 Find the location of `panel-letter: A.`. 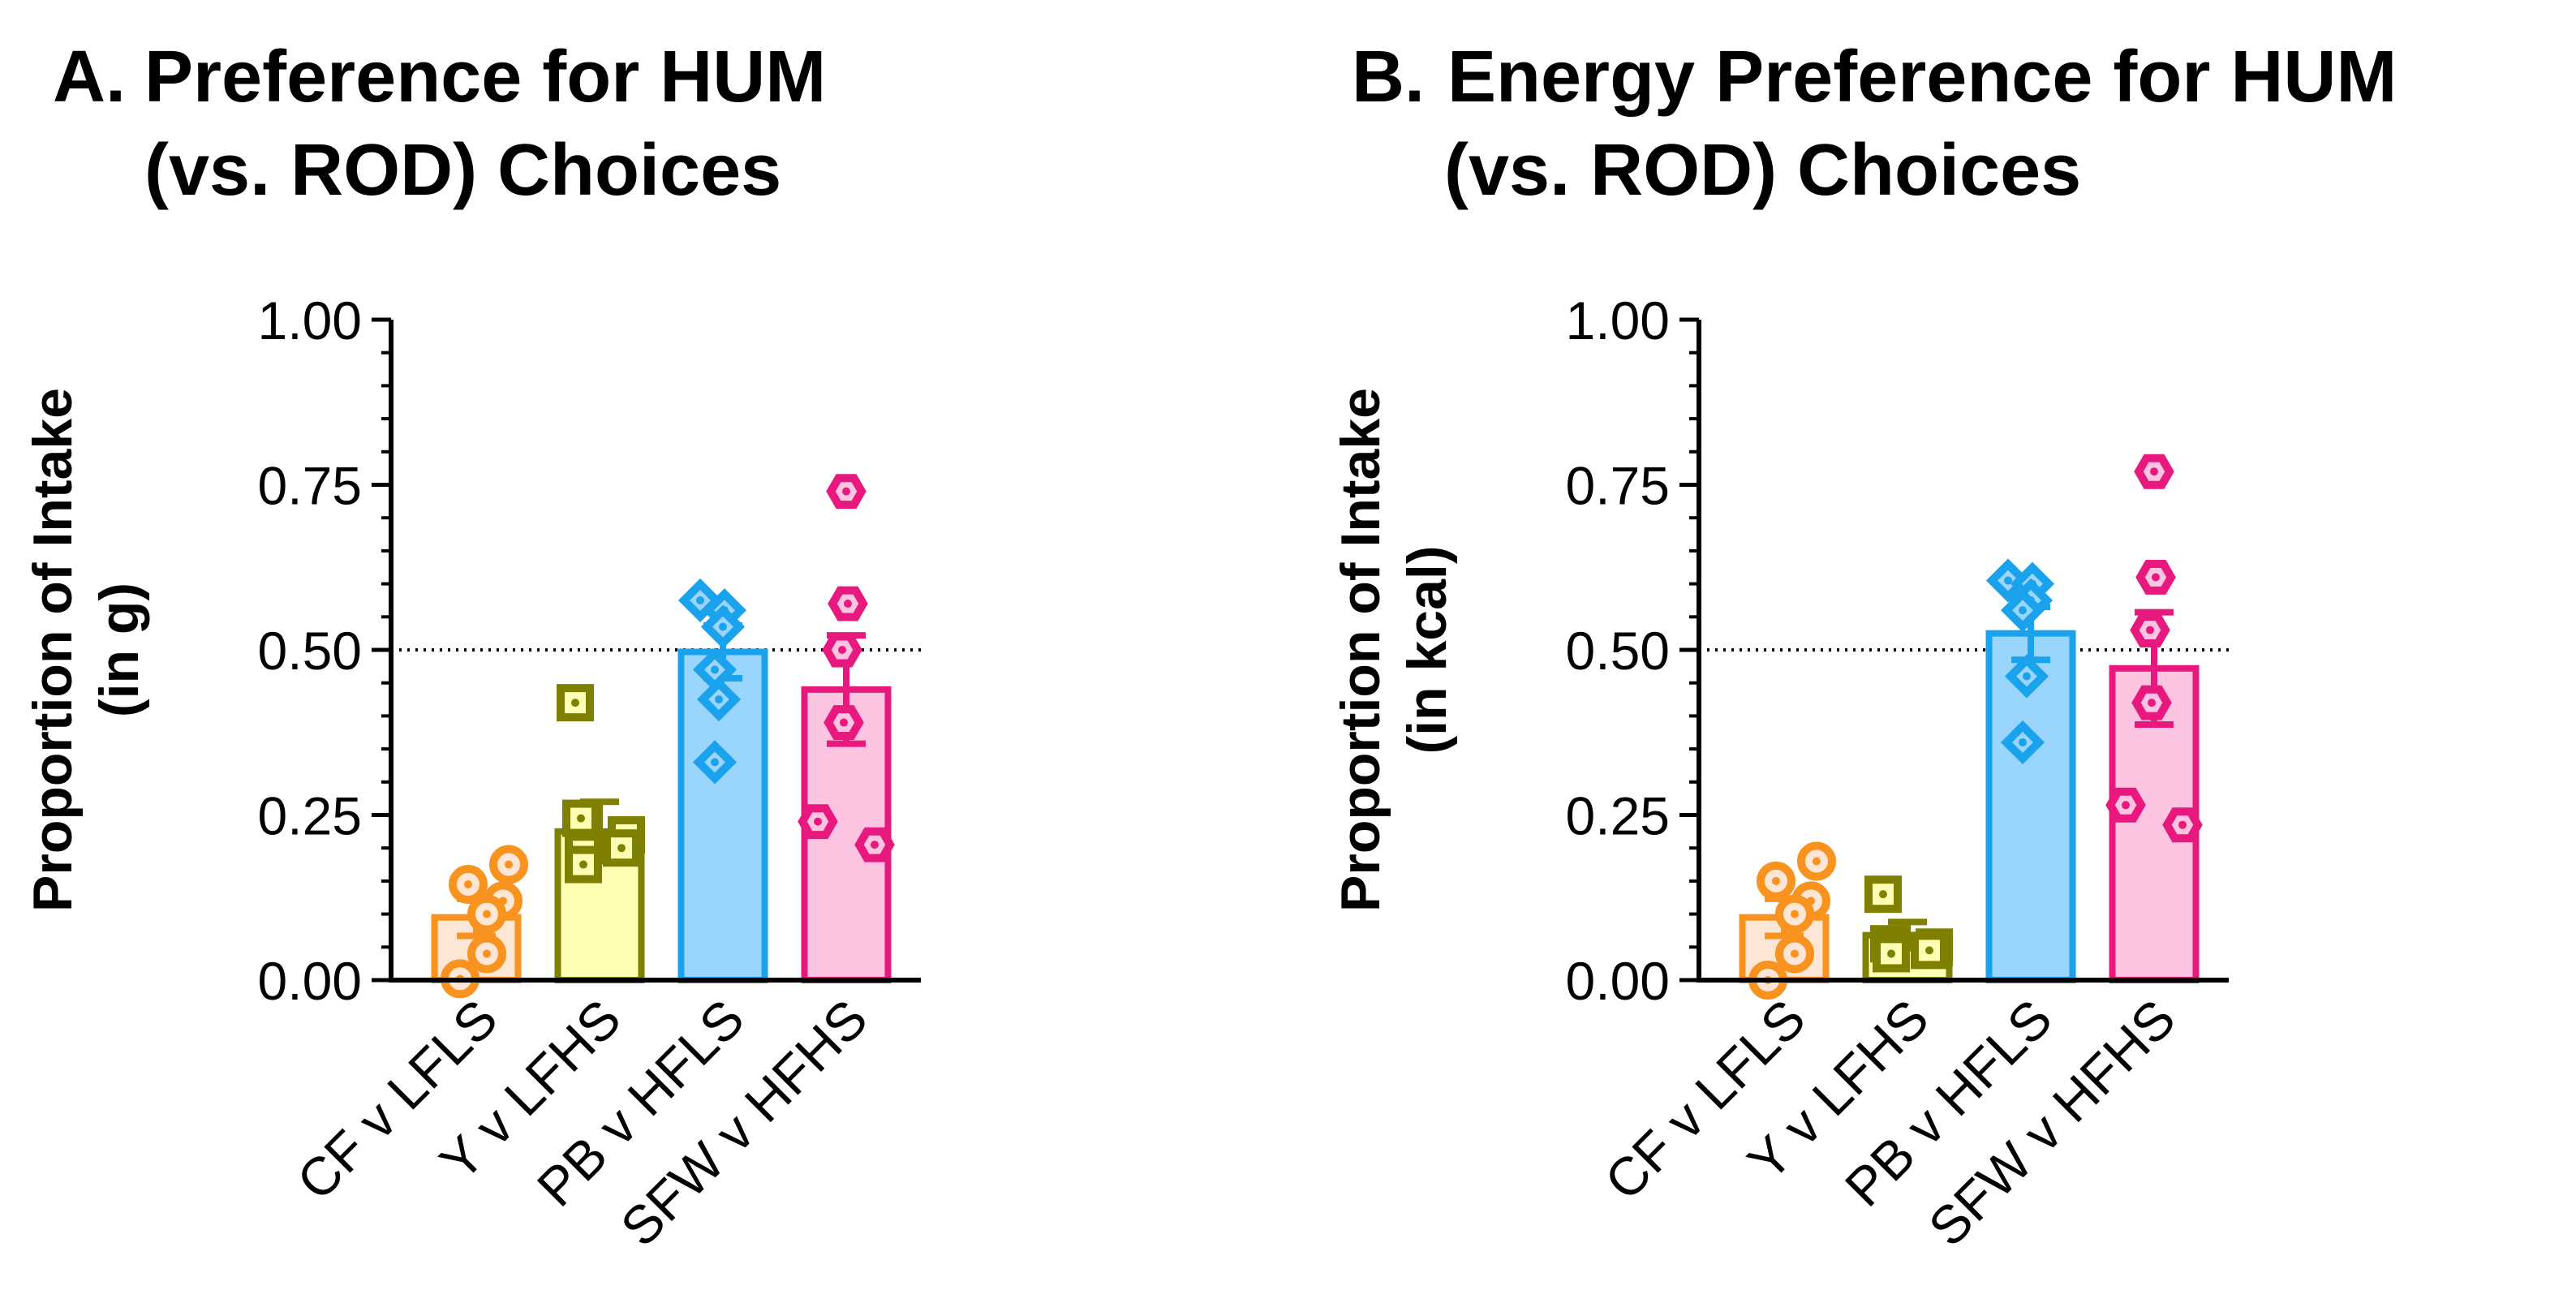

panel-letter: A. is located at coordinates (89, 77).